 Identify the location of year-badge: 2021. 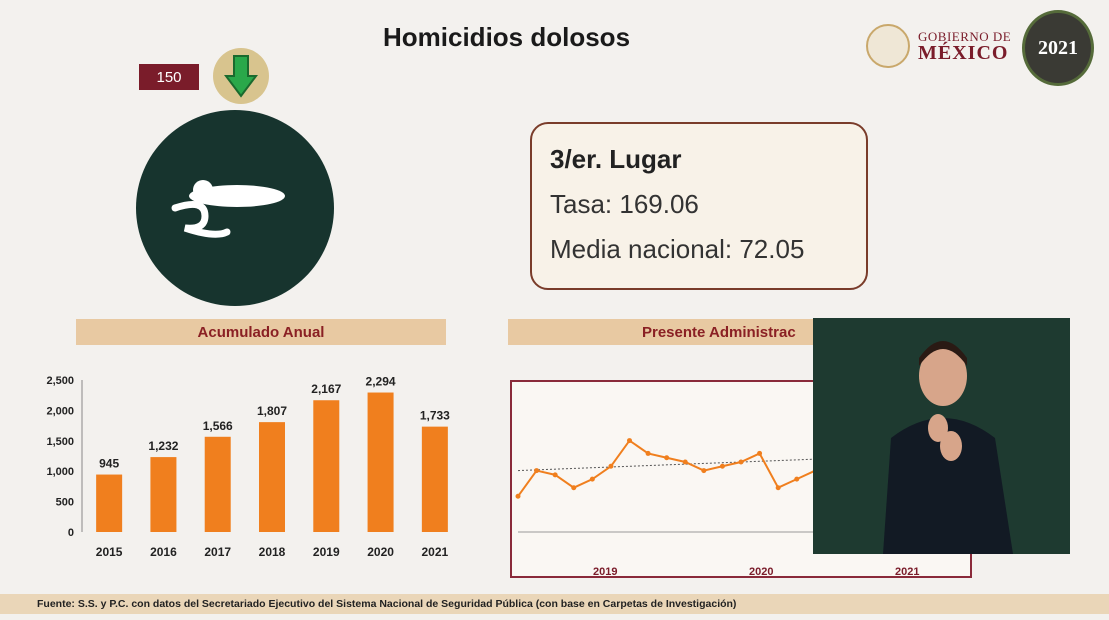
(1058, 48).